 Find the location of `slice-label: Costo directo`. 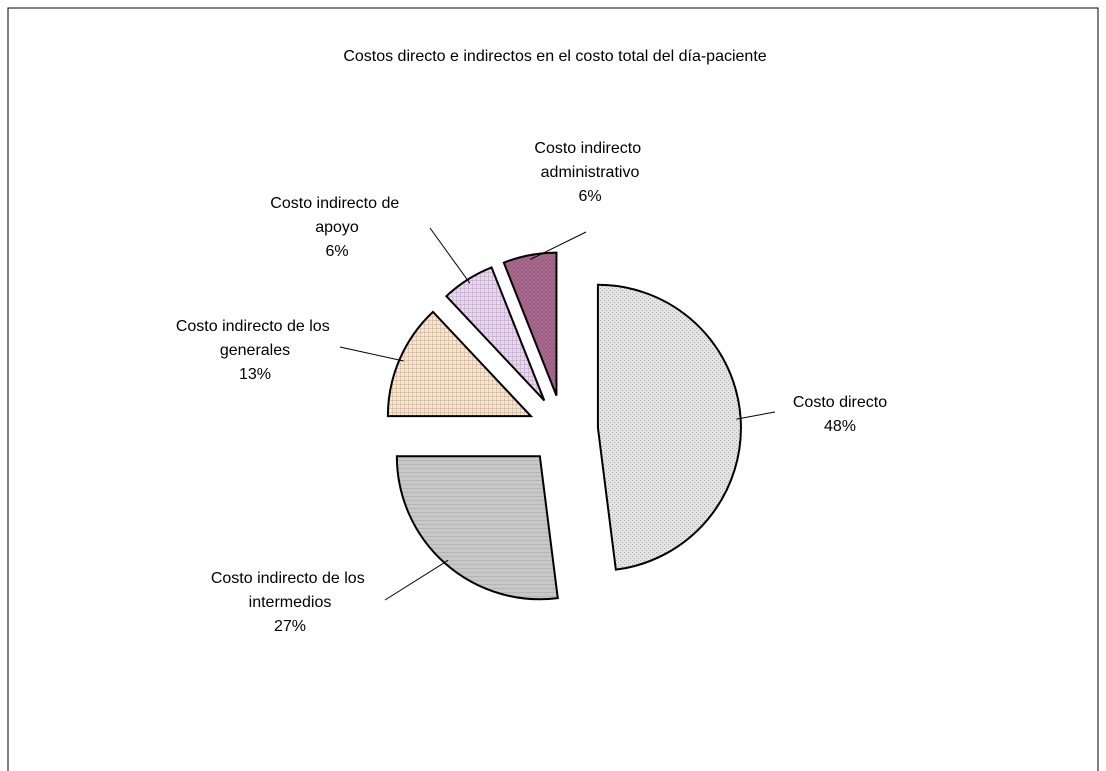

slice-label: Costo directo is located at coordinates (840, 402).